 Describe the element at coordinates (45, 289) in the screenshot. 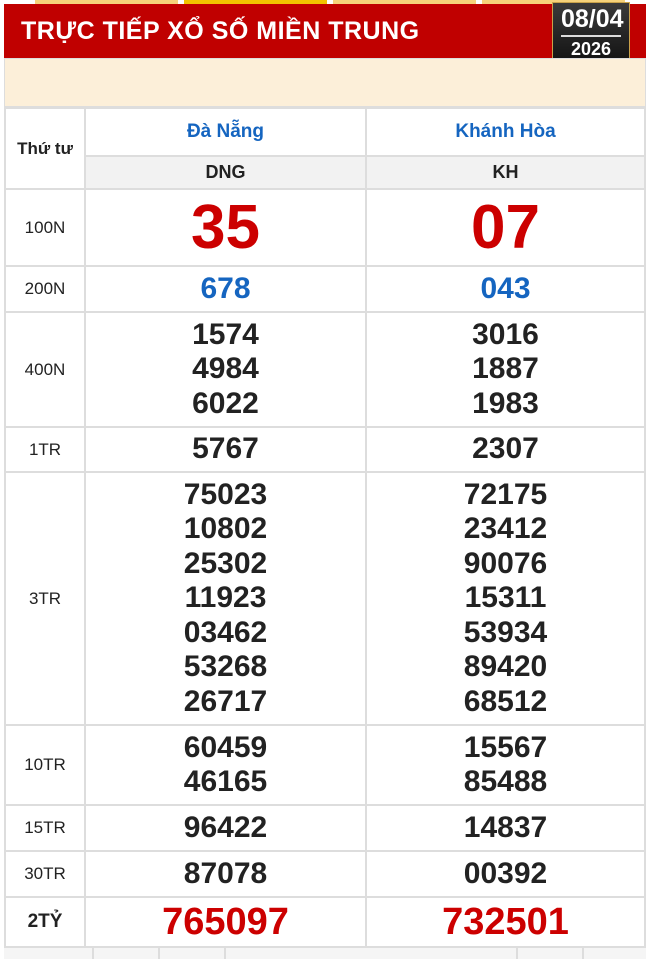

I see `prize-label: 200N` at that location.